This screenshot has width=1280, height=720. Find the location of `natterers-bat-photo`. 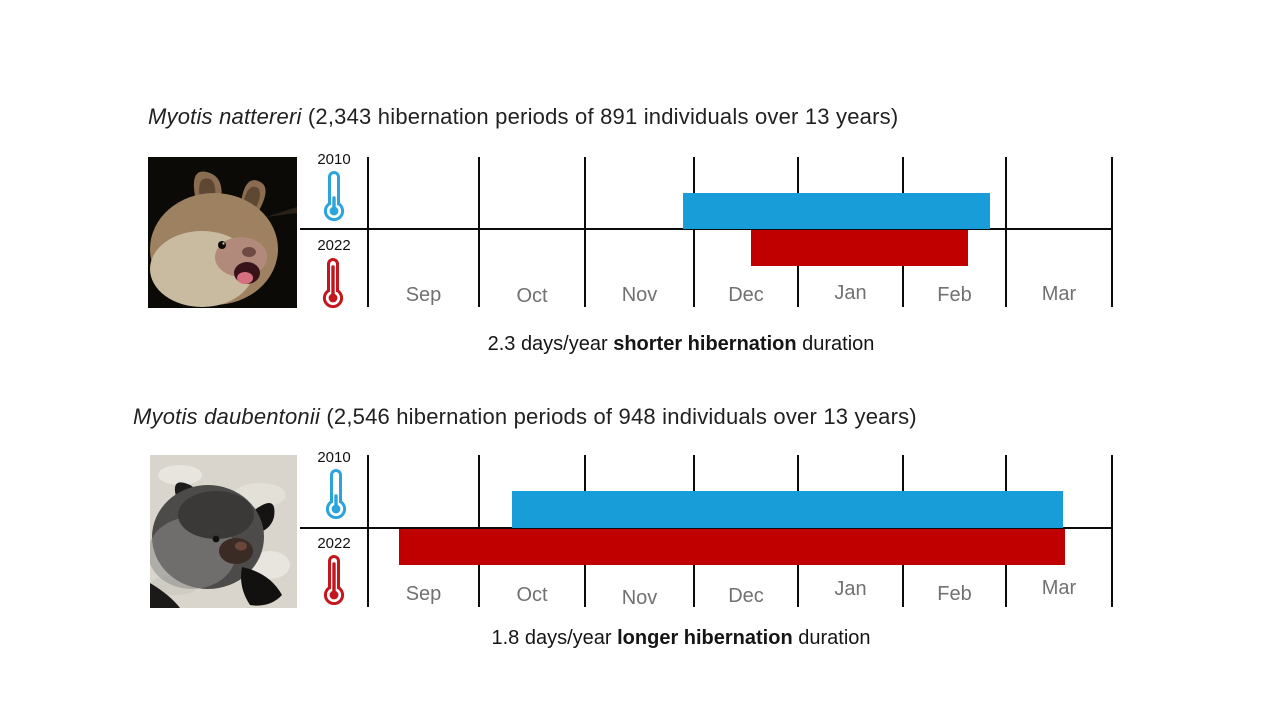

natterers-bat-photo is located at coordinates (222, 232).